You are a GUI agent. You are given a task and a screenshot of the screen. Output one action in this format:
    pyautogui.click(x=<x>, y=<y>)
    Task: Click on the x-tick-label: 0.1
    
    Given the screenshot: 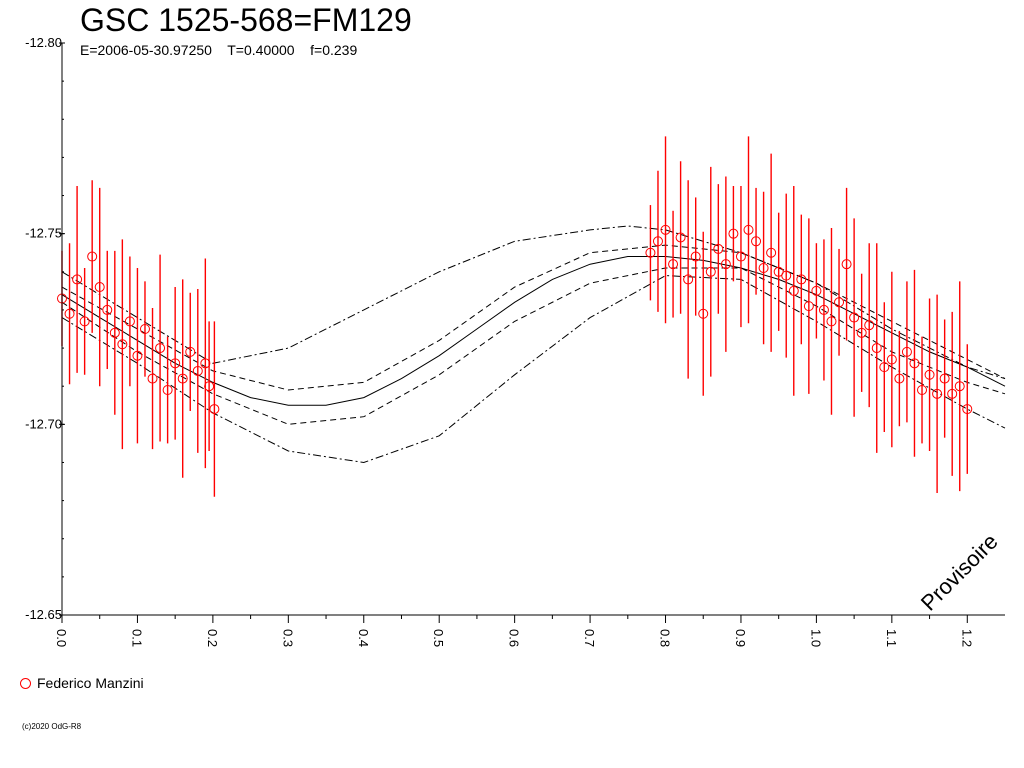 What is the action you would take?
    pyautogui.click(x=136, y=638)
    